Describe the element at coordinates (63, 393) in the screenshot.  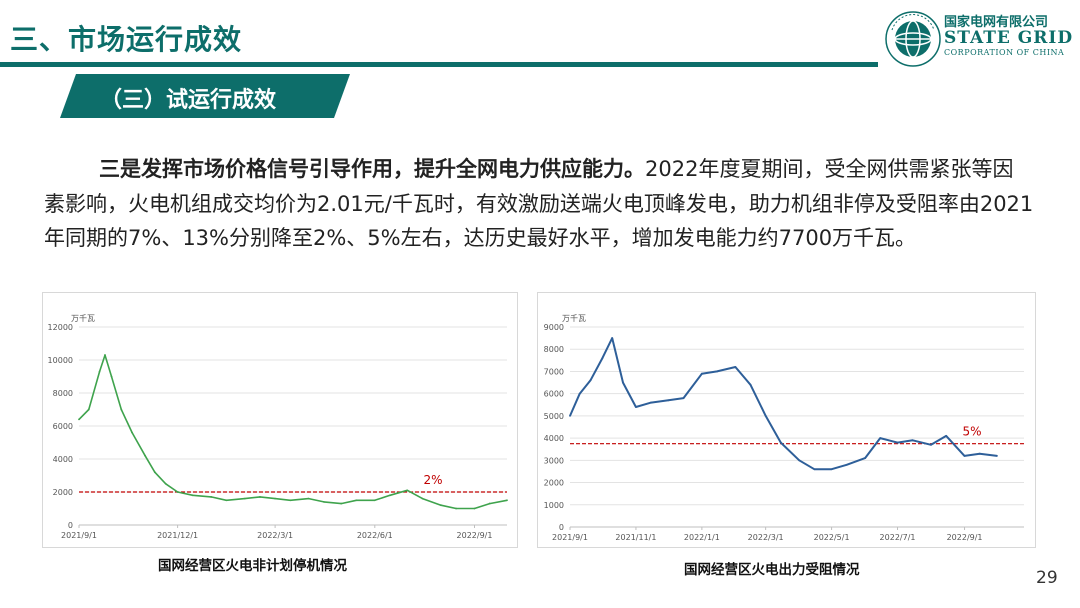
I see `outage-y-tick-label: 8000` at that location.